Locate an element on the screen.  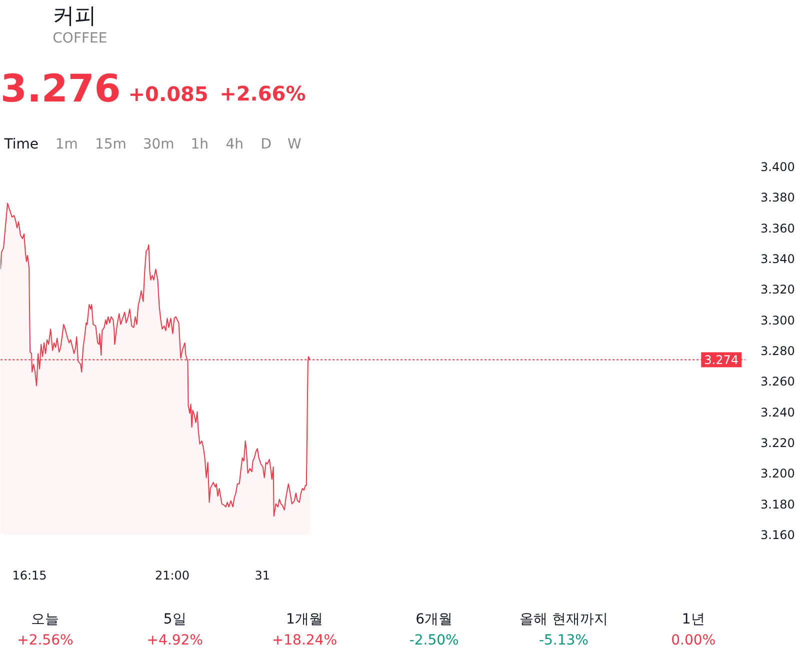
text: 1년 is located at coordinates (693, 620).